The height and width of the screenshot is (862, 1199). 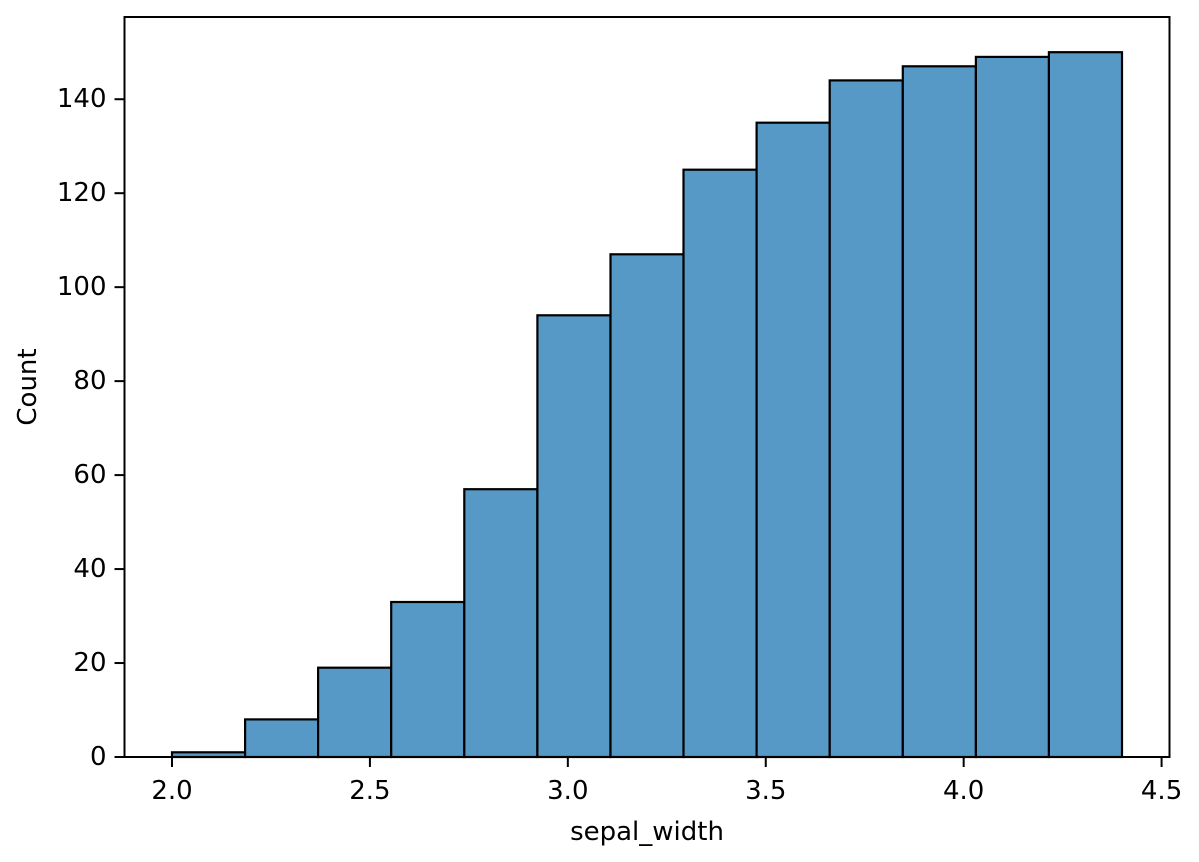 What do you see at coordinates (963, 791) in the screenshot?
I see `x-tick-label: 4.0` at bounding box center [963, 791].